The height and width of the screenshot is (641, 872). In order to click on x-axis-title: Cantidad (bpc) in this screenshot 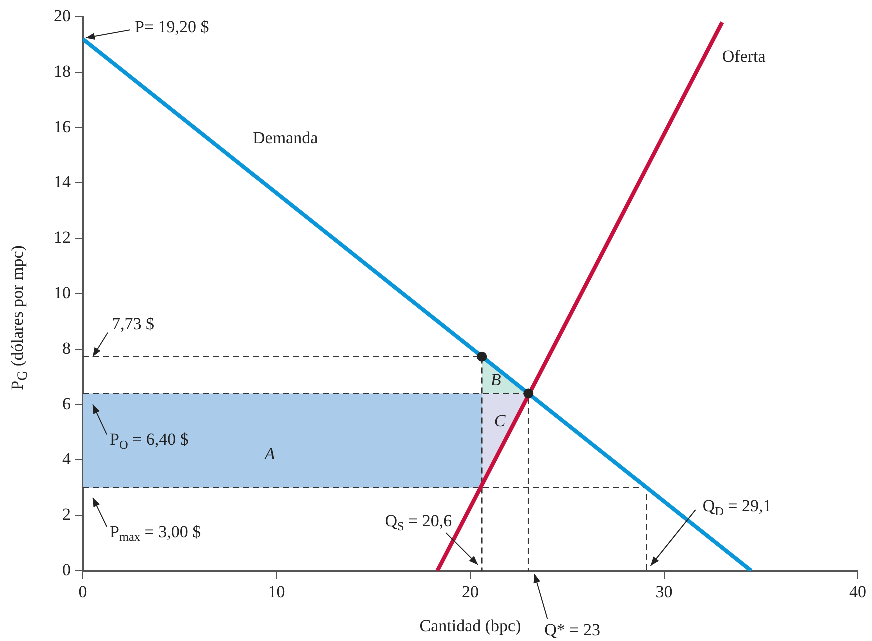, I will do `click(471, 626)`.